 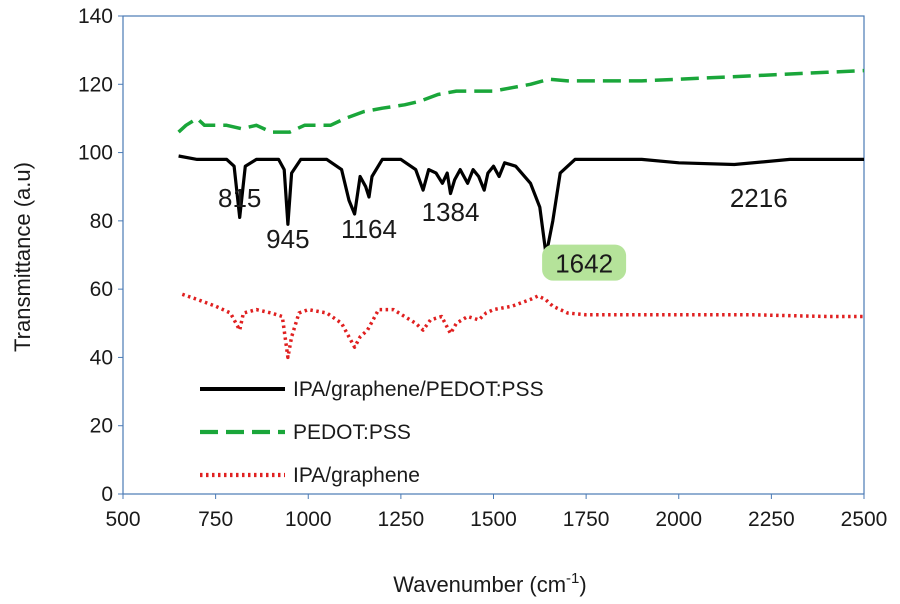 I want to click on annotation-highlight, so click(x=584, y=262).